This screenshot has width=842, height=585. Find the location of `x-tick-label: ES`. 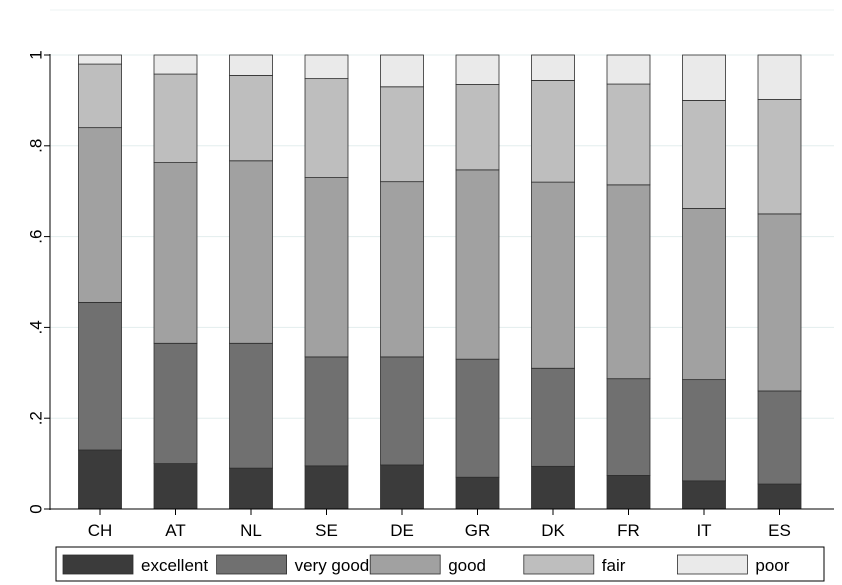

x-tick-label: ES is located at coordinates (779, 530).